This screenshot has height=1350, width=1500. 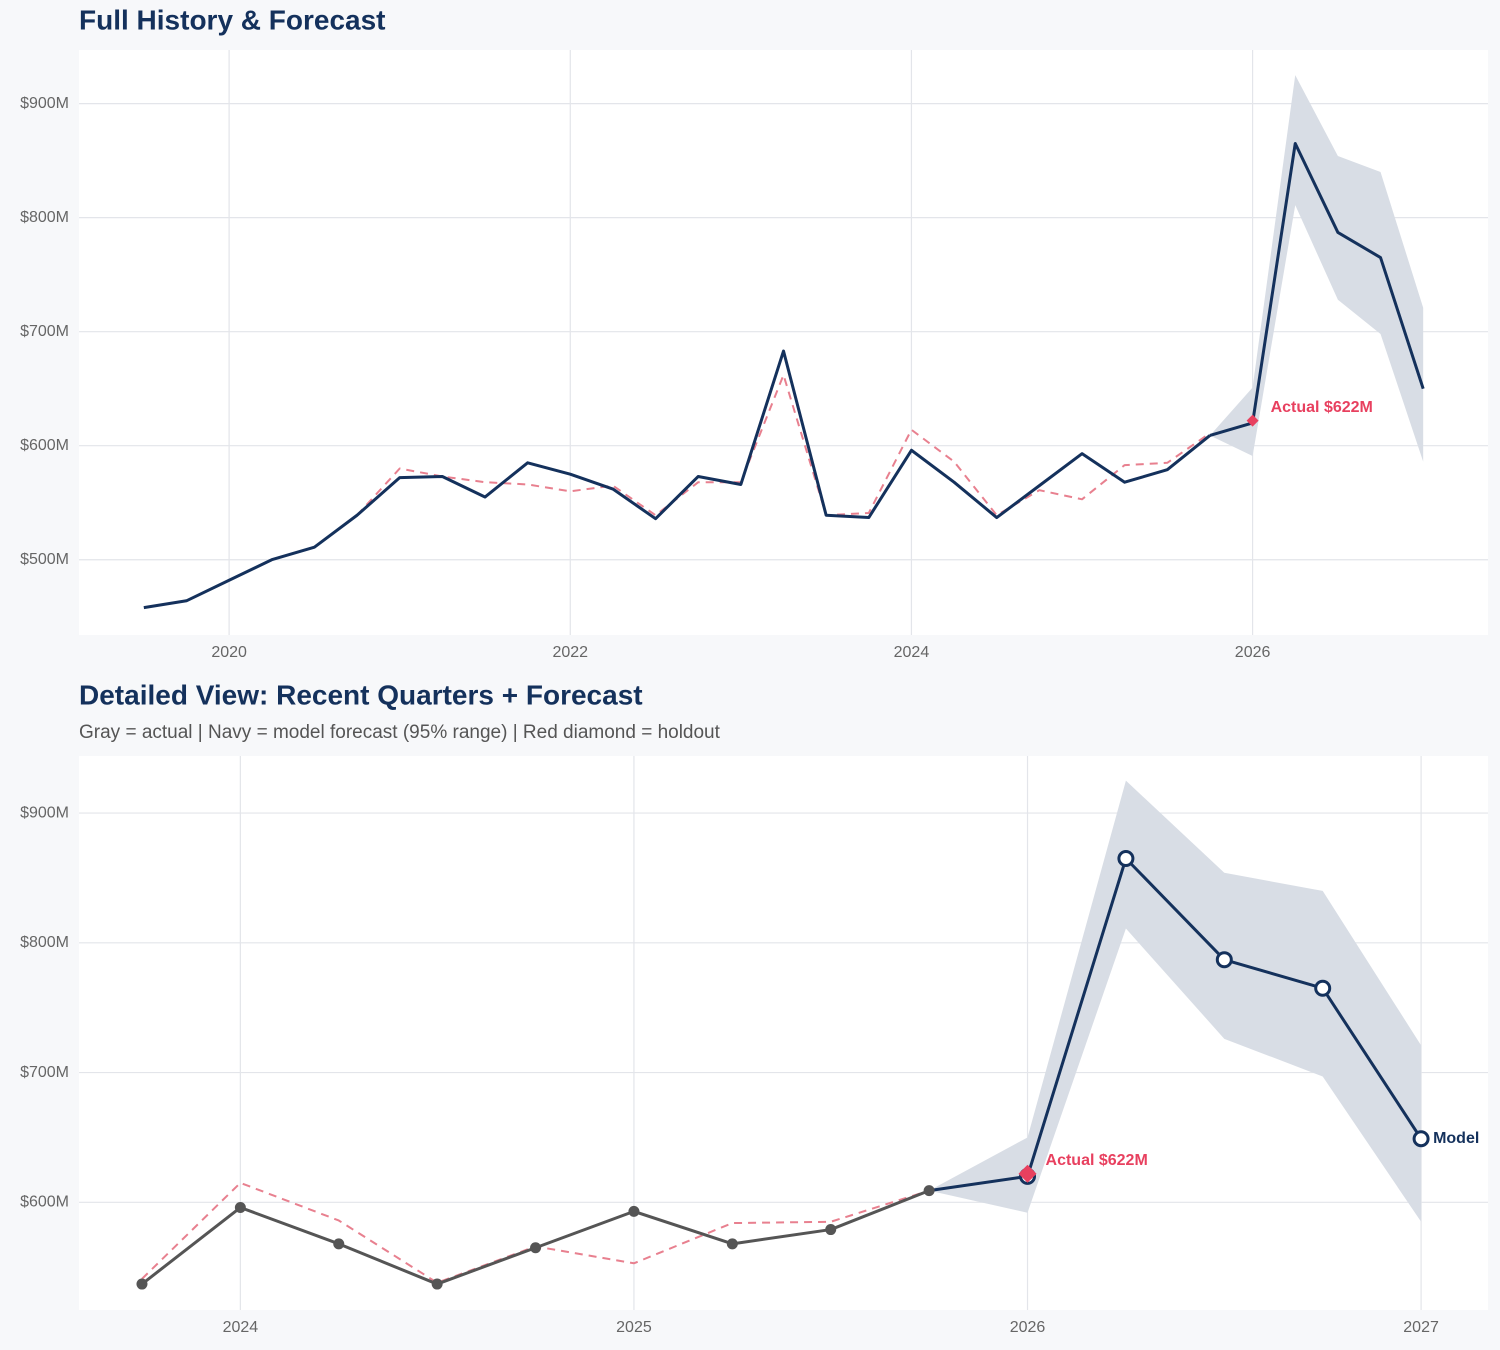 I want to click on x-tick-label: 2025, so click(x=634, y=1327).